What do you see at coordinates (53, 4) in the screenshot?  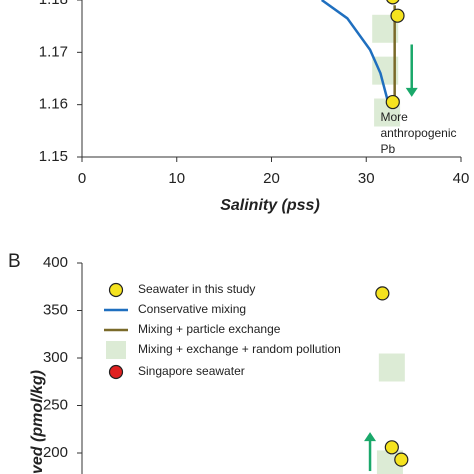 I see `y-tick-label: 1.18` at bounding box center [53, 4].